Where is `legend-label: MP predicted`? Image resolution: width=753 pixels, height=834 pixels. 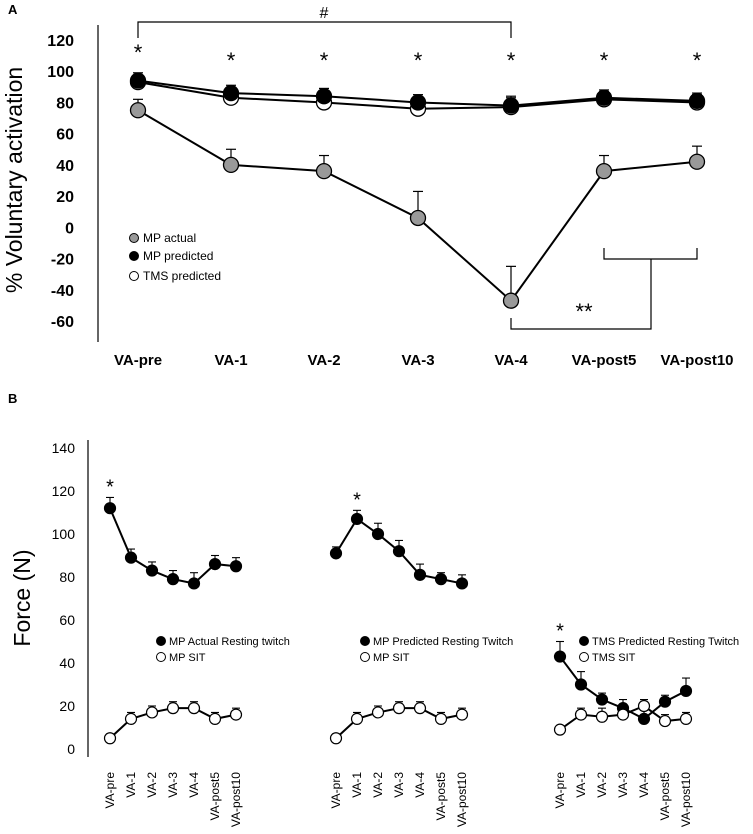
legend-label: MP predicted is located at coordinates (178, 256).